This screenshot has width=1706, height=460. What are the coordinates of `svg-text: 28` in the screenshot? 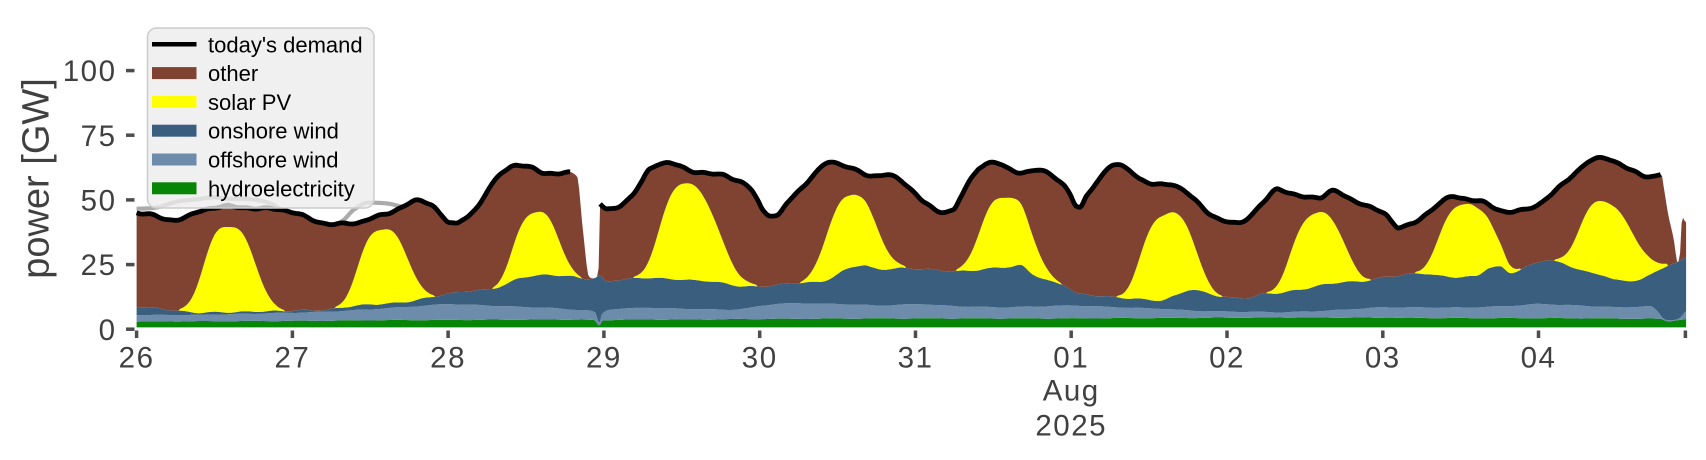 It's located at (448, 358).